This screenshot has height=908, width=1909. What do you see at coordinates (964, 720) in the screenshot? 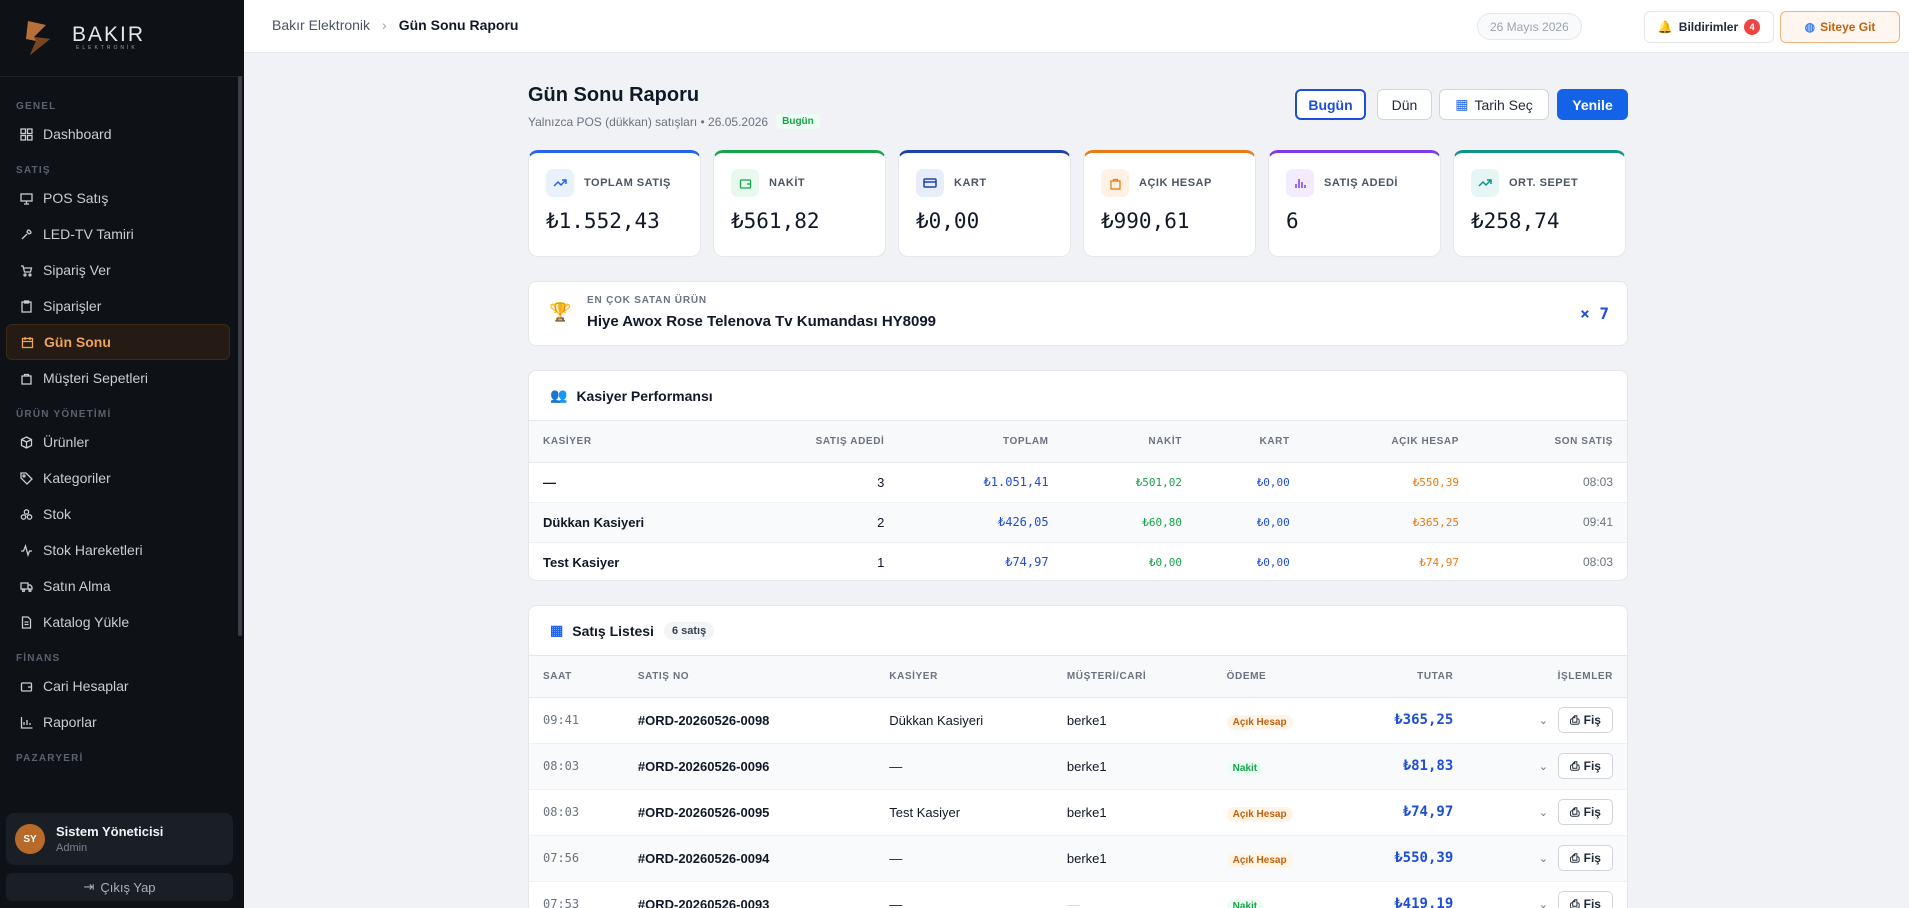
I see `sale-cashier: Dükkan Kasiyeri` at bounding box center [964, 720].